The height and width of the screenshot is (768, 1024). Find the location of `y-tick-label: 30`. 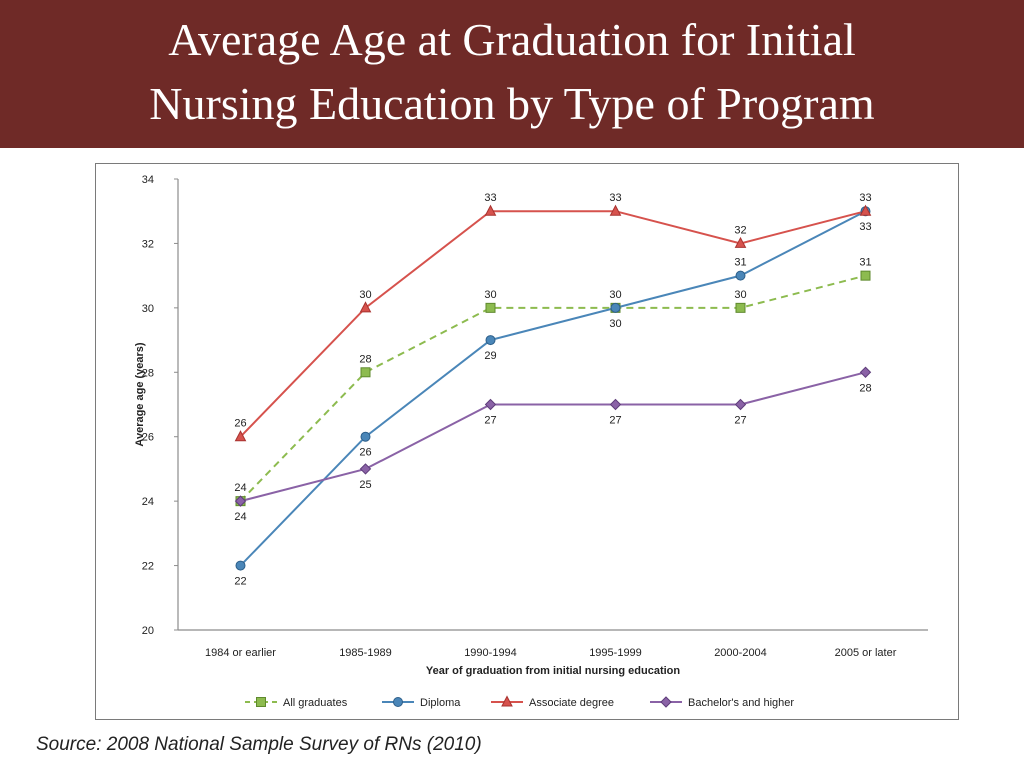

y-tick-label: 30 is located at coordinates (148, 309).